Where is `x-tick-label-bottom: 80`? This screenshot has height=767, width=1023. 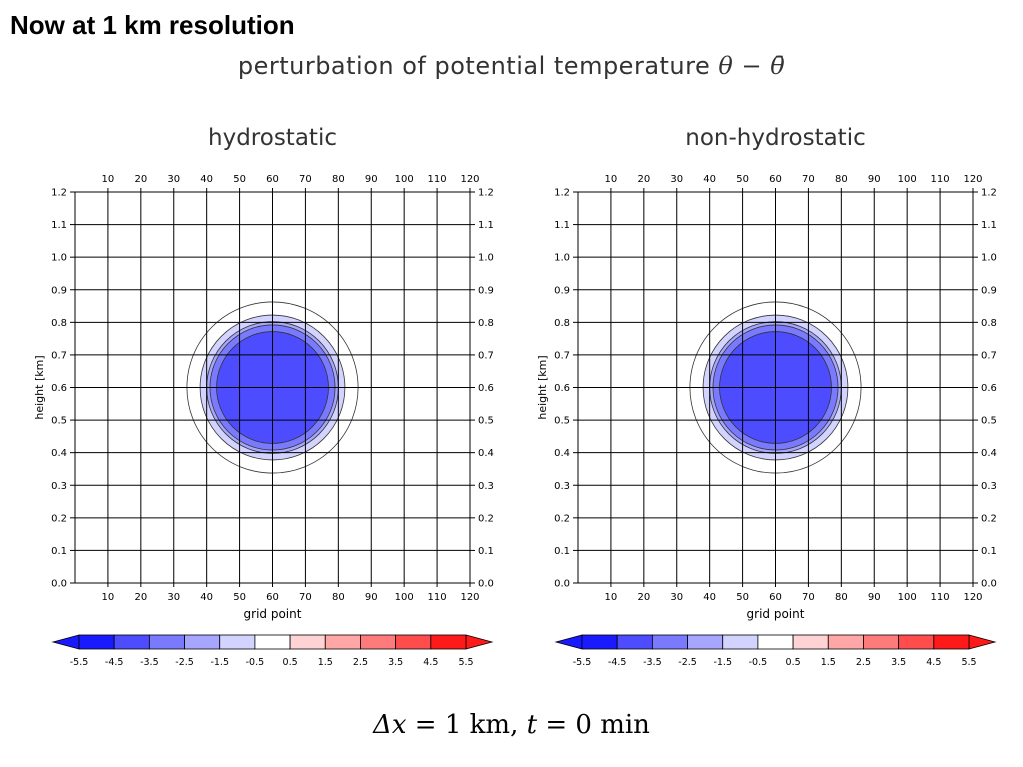 x-tick-label-bottom: 80 is located at coordinates (841, 597).